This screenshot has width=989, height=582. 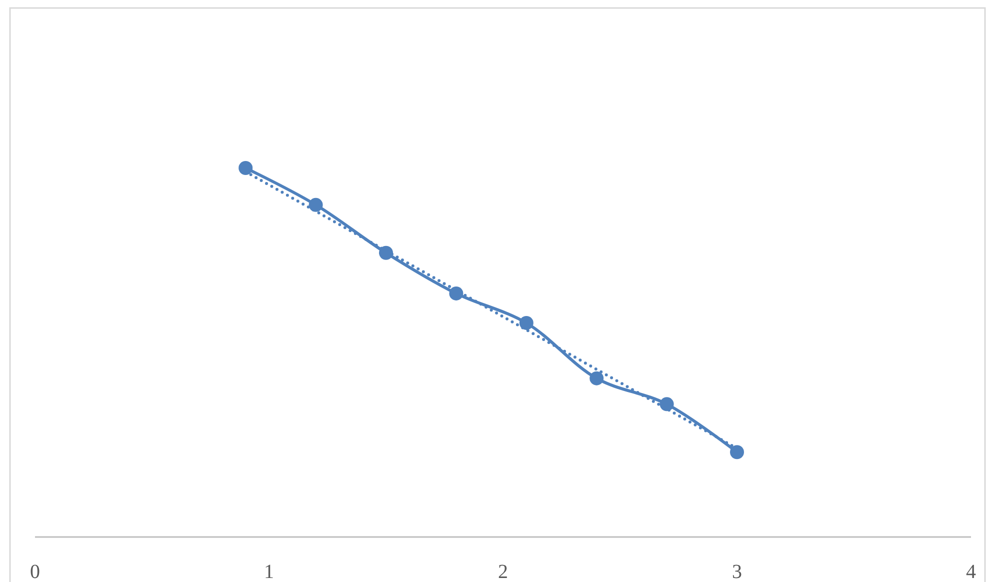 What do you see at coordinates (737, 571) in the screenshot?
I see `x-tick-label: 3` at bounding box center [737, 571].